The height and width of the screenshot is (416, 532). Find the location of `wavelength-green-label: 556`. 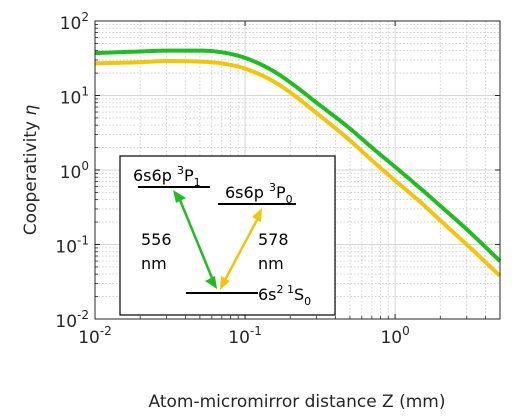

wavelength-green-label: 556 is located at coordinates (156, 239).